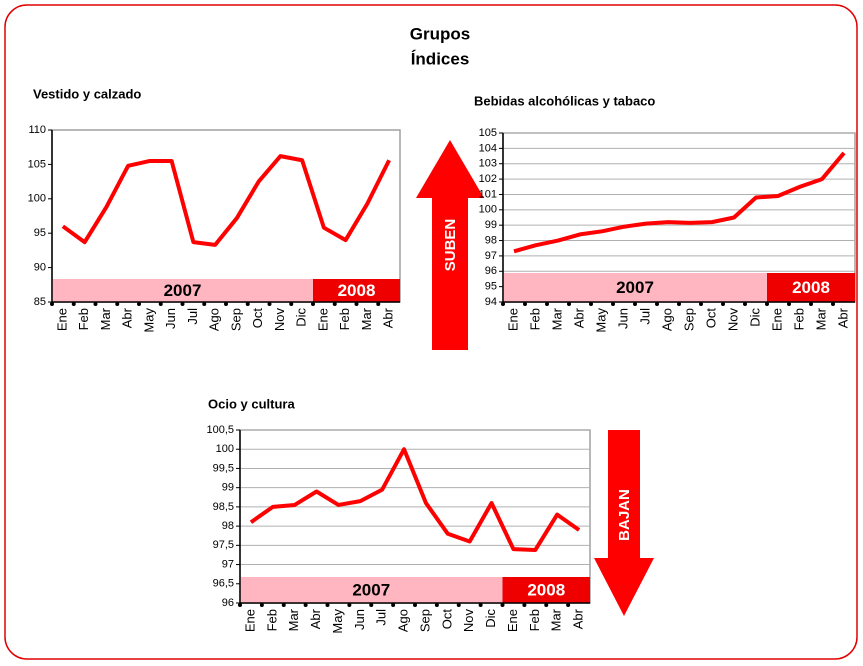 The height and width of the screenshot is (666, 863). What do you see at coordinates (87, 93) in the screenshot?
I see `chart-title: Vestido y calzado` at bounding box center [87, 93].